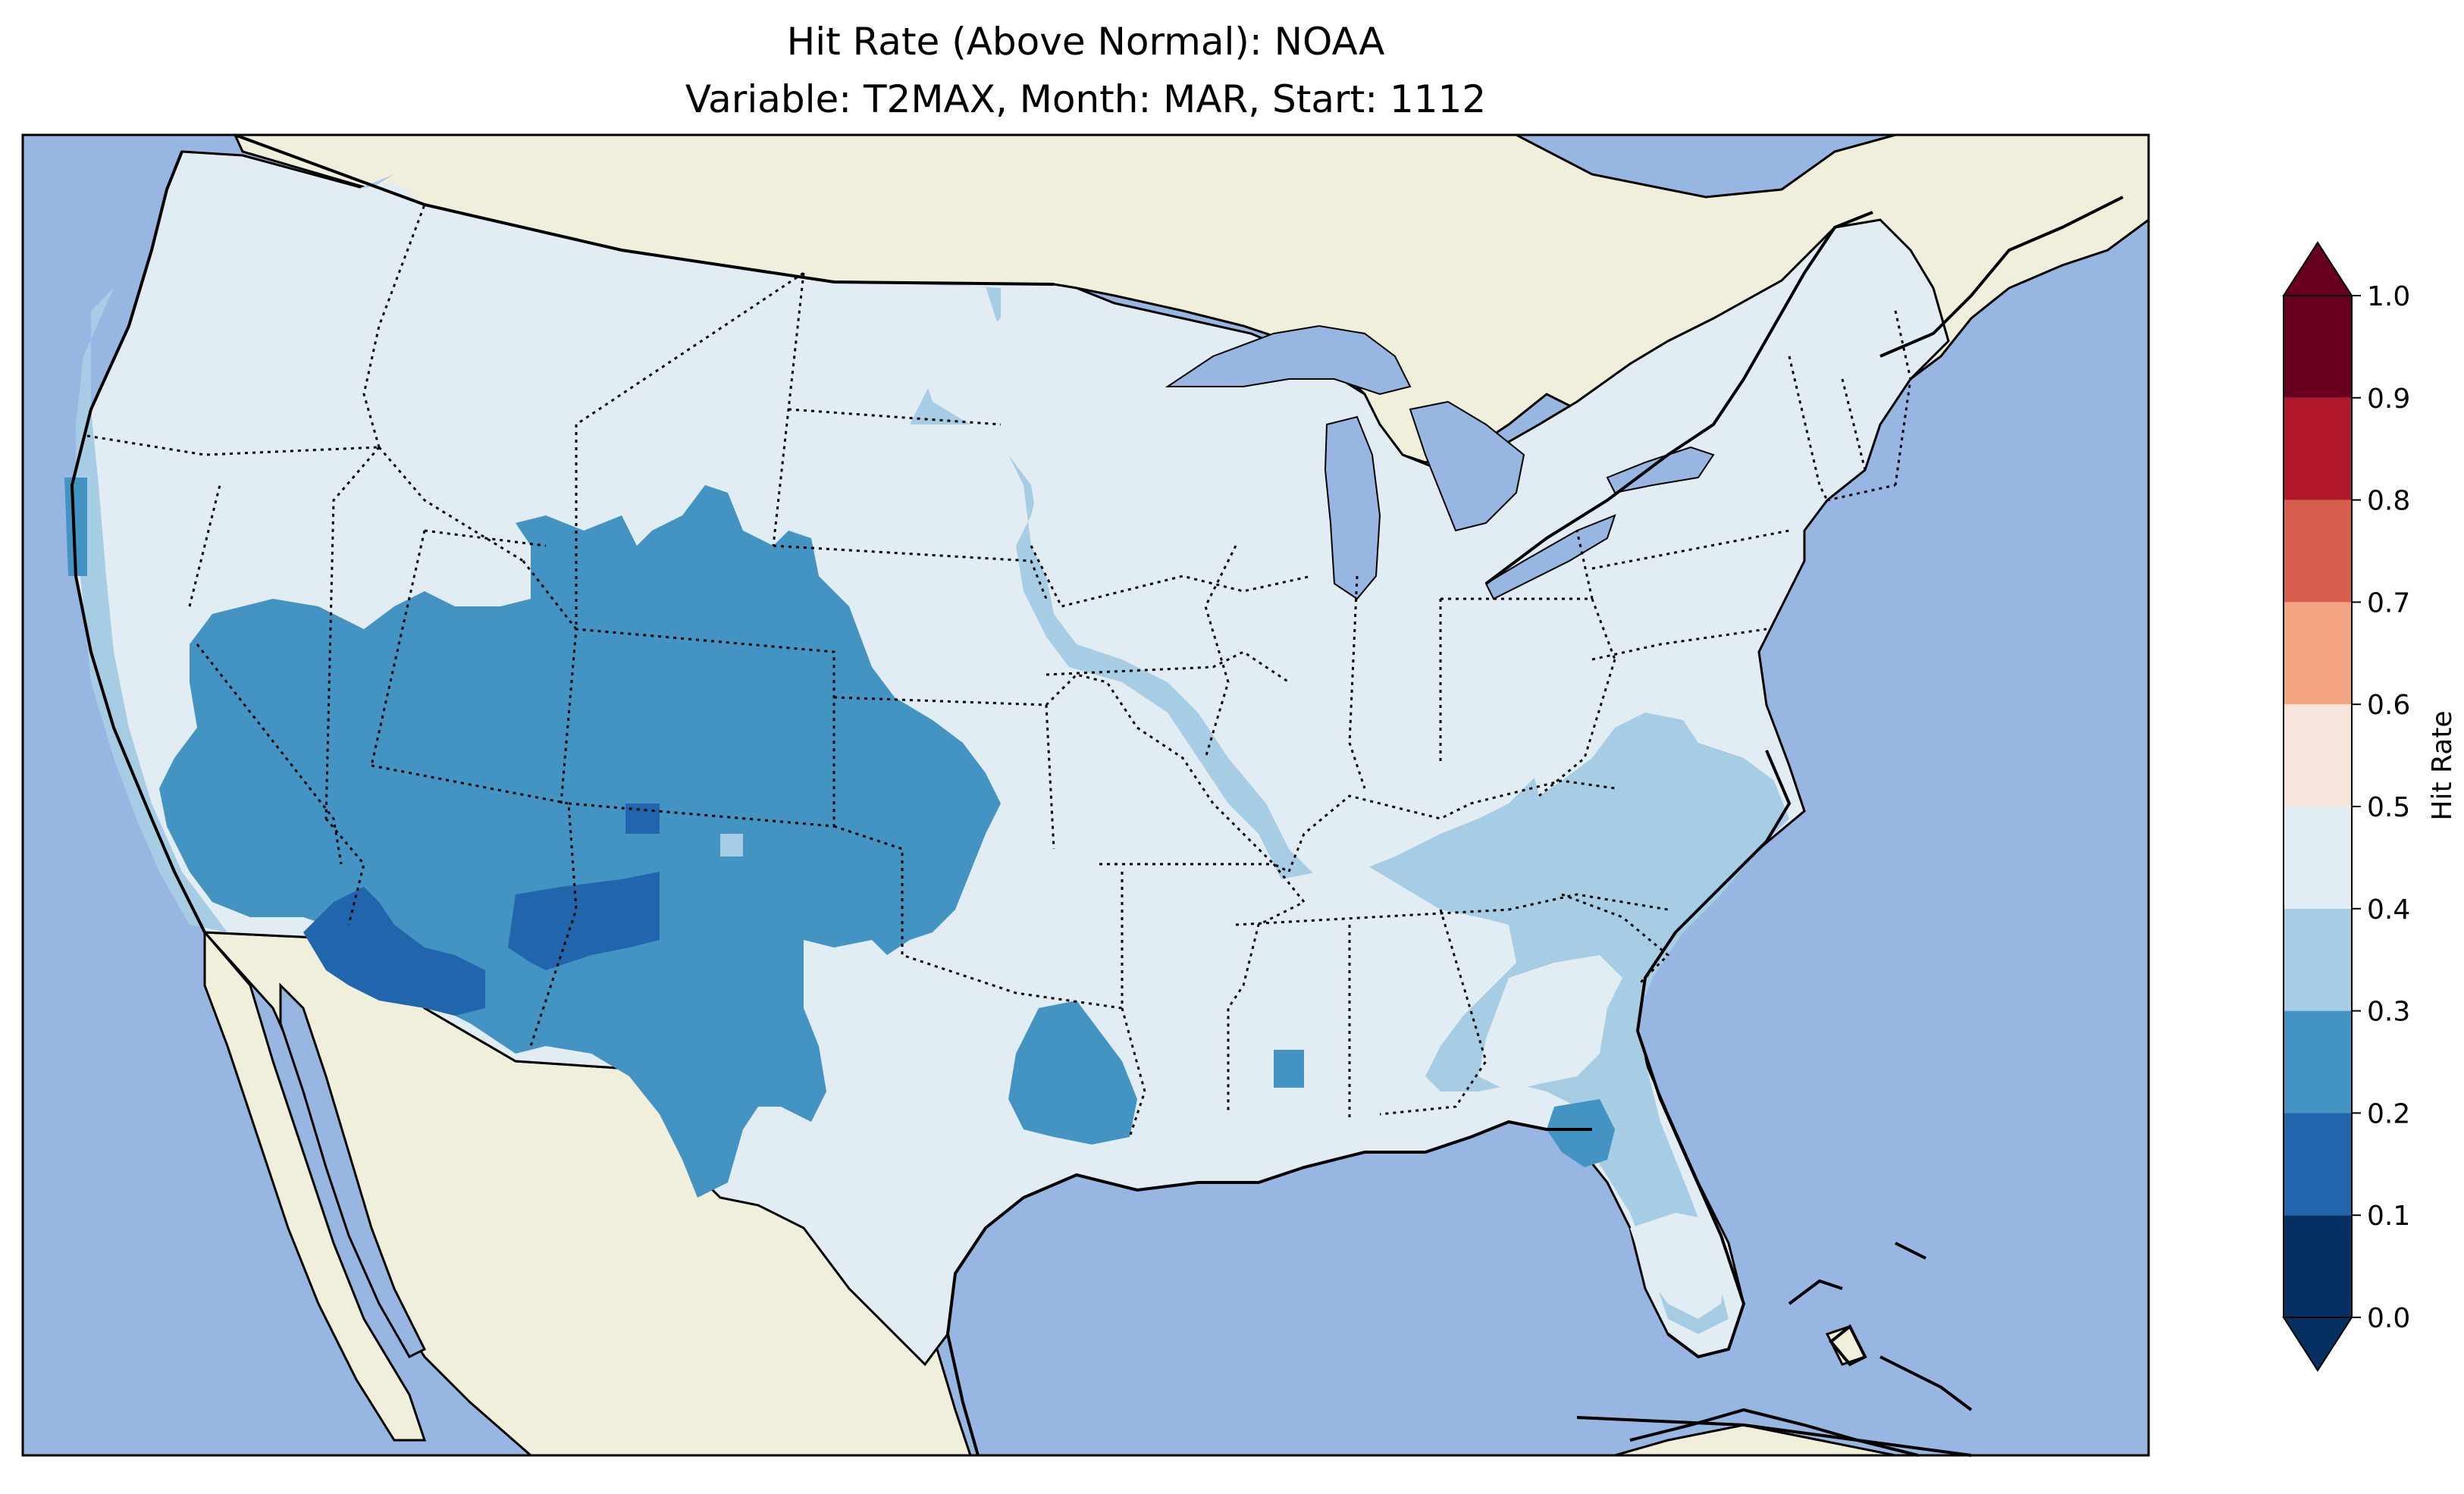 Image resolution: width=2464 pixels, height=1494 pixels. Describe the element at coordinates (2388, 296) in the screenshot. I see `colorbar-tick-label: 1.0` at that location.